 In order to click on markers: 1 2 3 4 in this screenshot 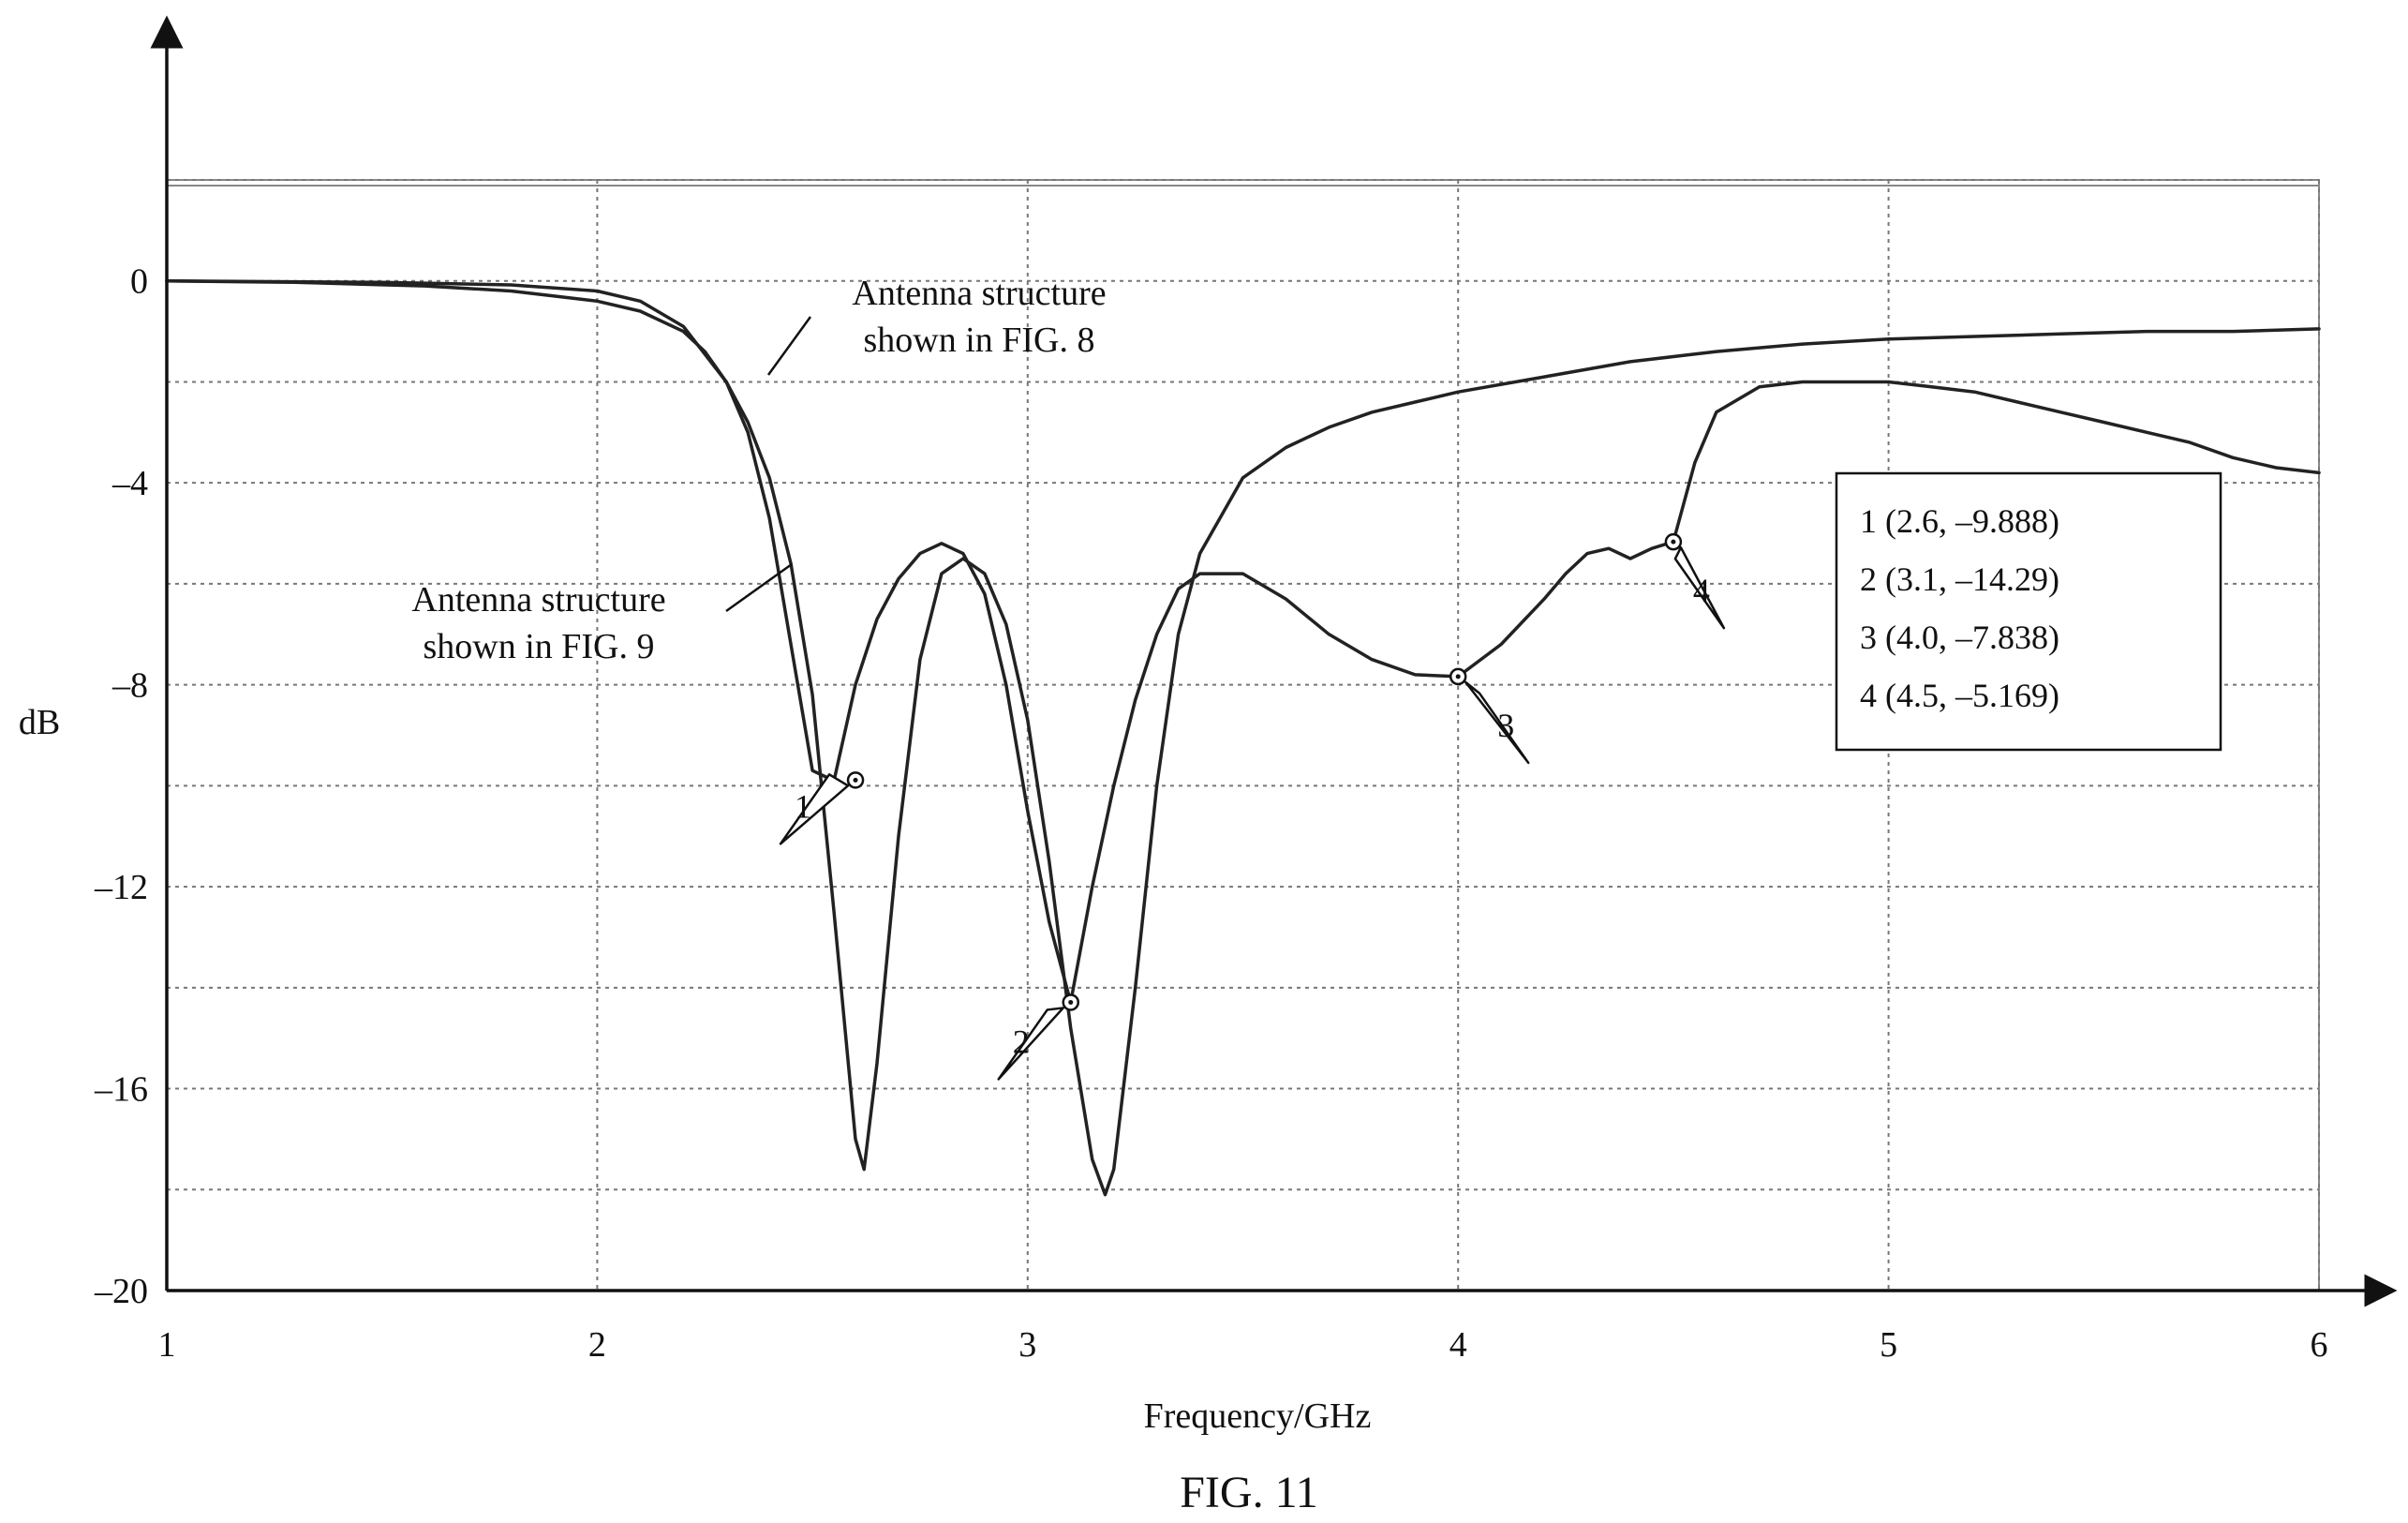, I will do `click(1252, 807)`.